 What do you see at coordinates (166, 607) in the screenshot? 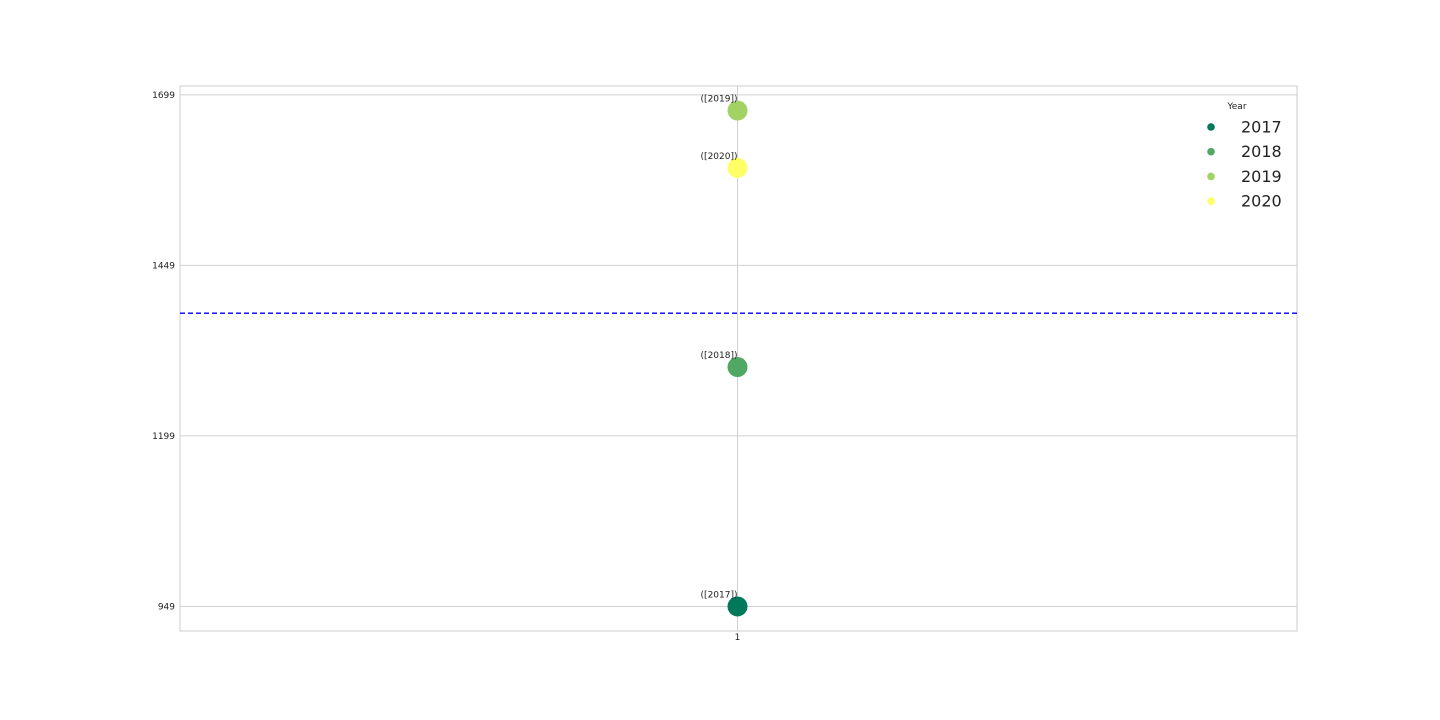
I see `y-tick-label: 949` at bounding box center [166, 607].